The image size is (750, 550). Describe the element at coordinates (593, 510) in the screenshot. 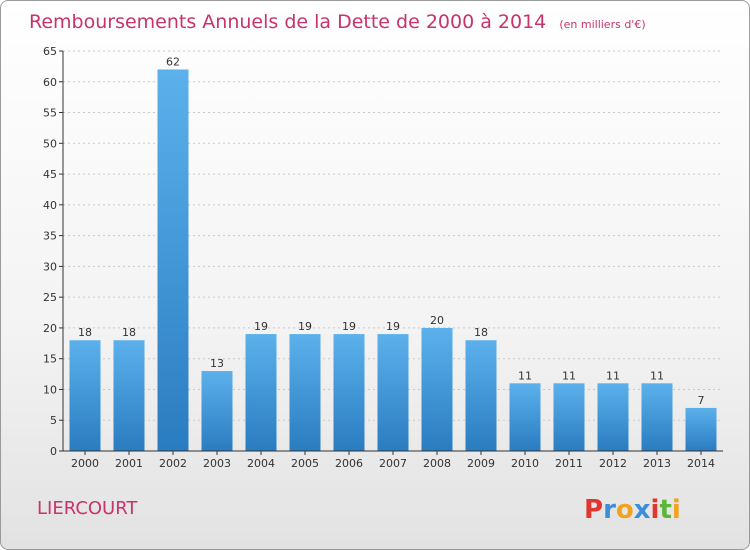

I see `logo-letter: P` at that location.